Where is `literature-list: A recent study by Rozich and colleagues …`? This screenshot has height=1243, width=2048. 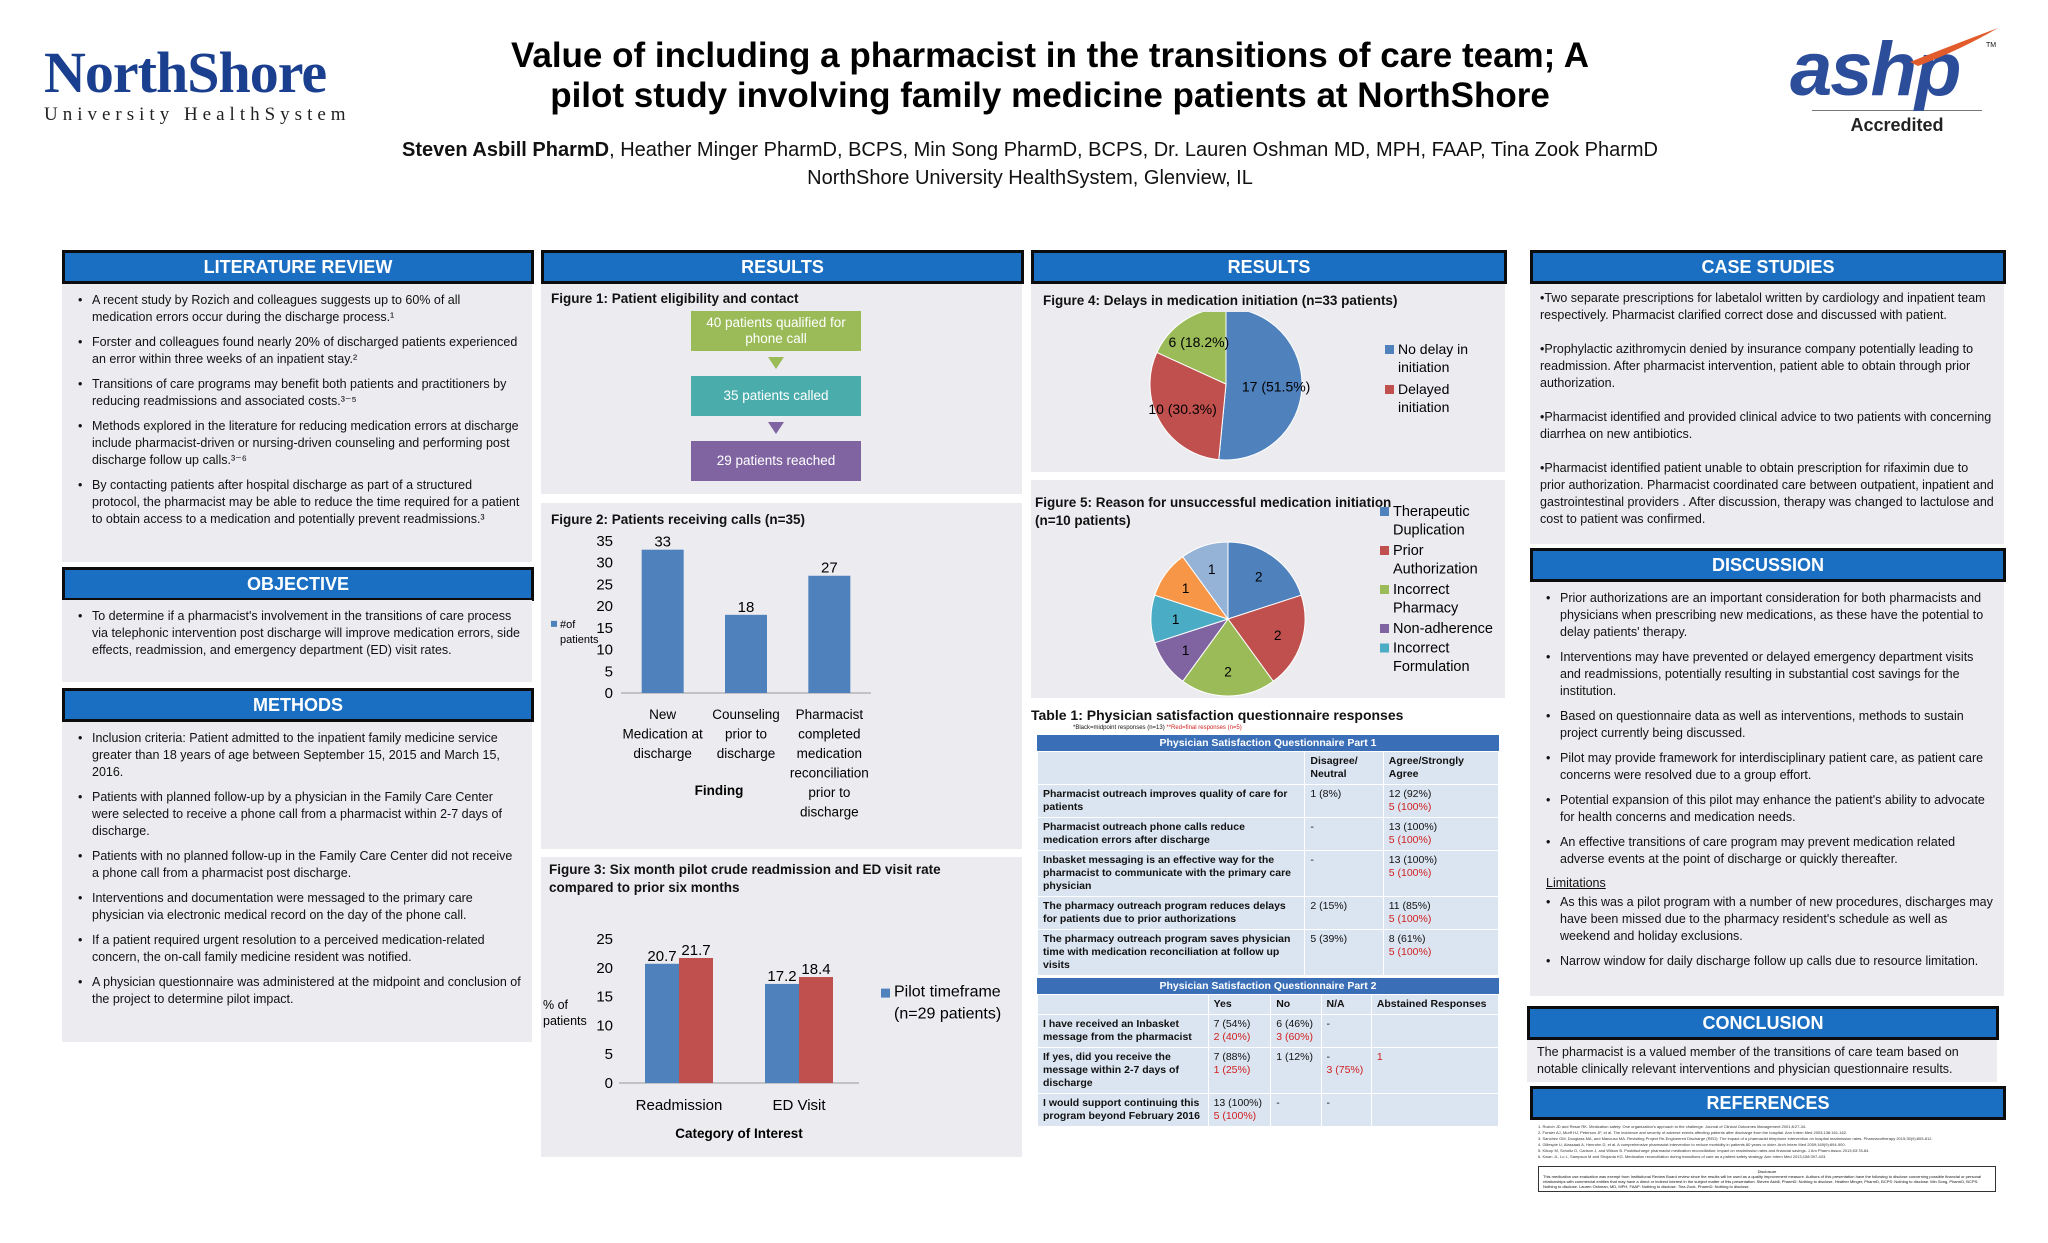 literature-list: A recent study by Rozich and colleagues … is located at coordinates (297, 406).